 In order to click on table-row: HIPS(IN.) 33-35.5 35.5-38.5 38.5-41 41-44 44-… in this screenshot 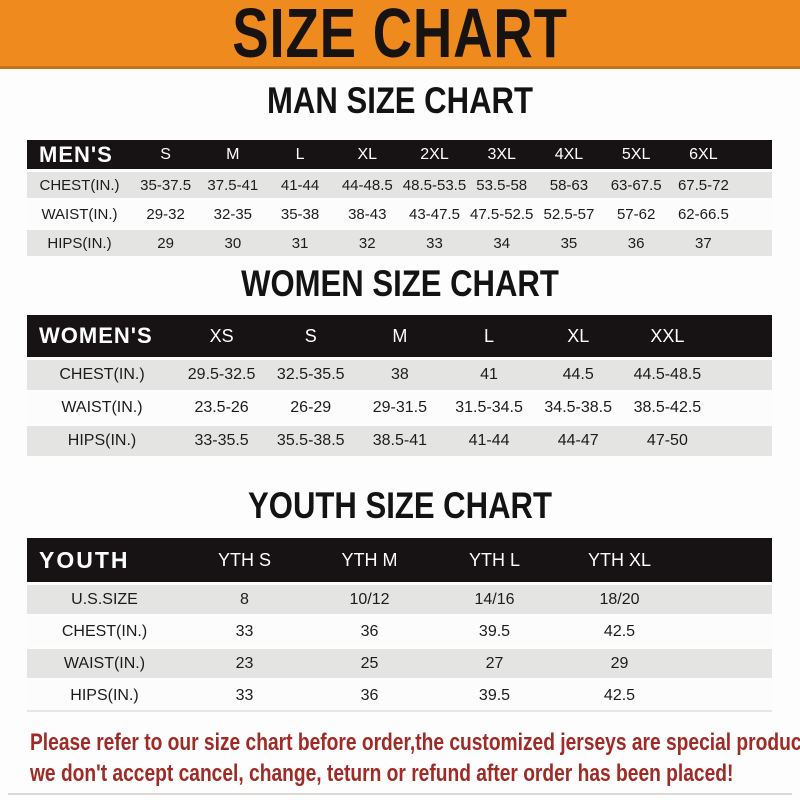, I will do `click(399, 441)`.